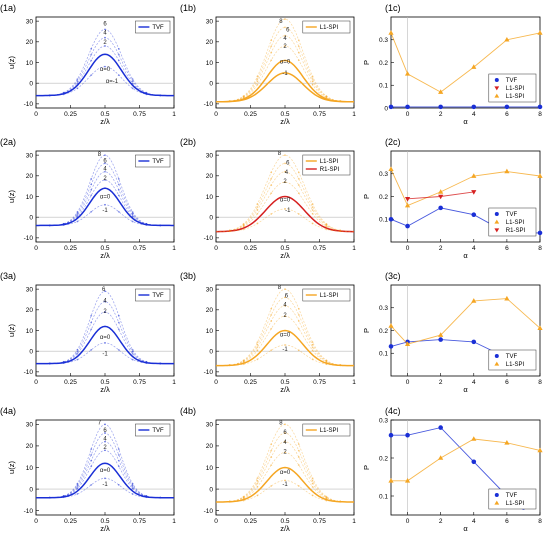  What do you see at coordinates (465, 121) in the screenshot?
I see `x-axis-label: α` at bounding box center [465, 121].